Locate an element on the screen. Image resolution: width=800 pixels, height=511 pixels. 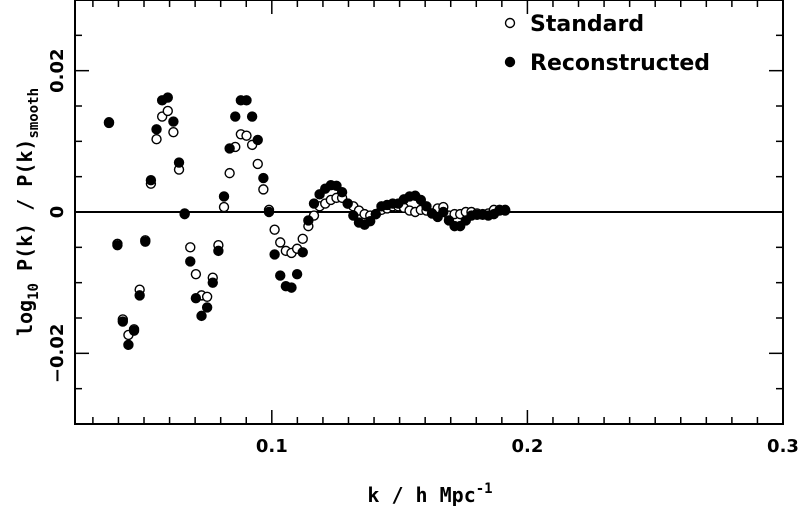
y-tick-label: 0 is located at coordinates (57, 212).